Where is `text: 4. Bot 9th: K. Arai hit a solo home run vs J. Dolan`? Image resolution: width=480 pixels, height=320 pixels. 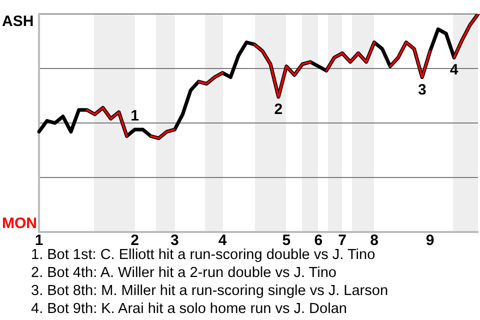
text: 4. Bot 9th: K. Arai hit a solo home run vs J. Dolan is located at coordinates (189, 309).